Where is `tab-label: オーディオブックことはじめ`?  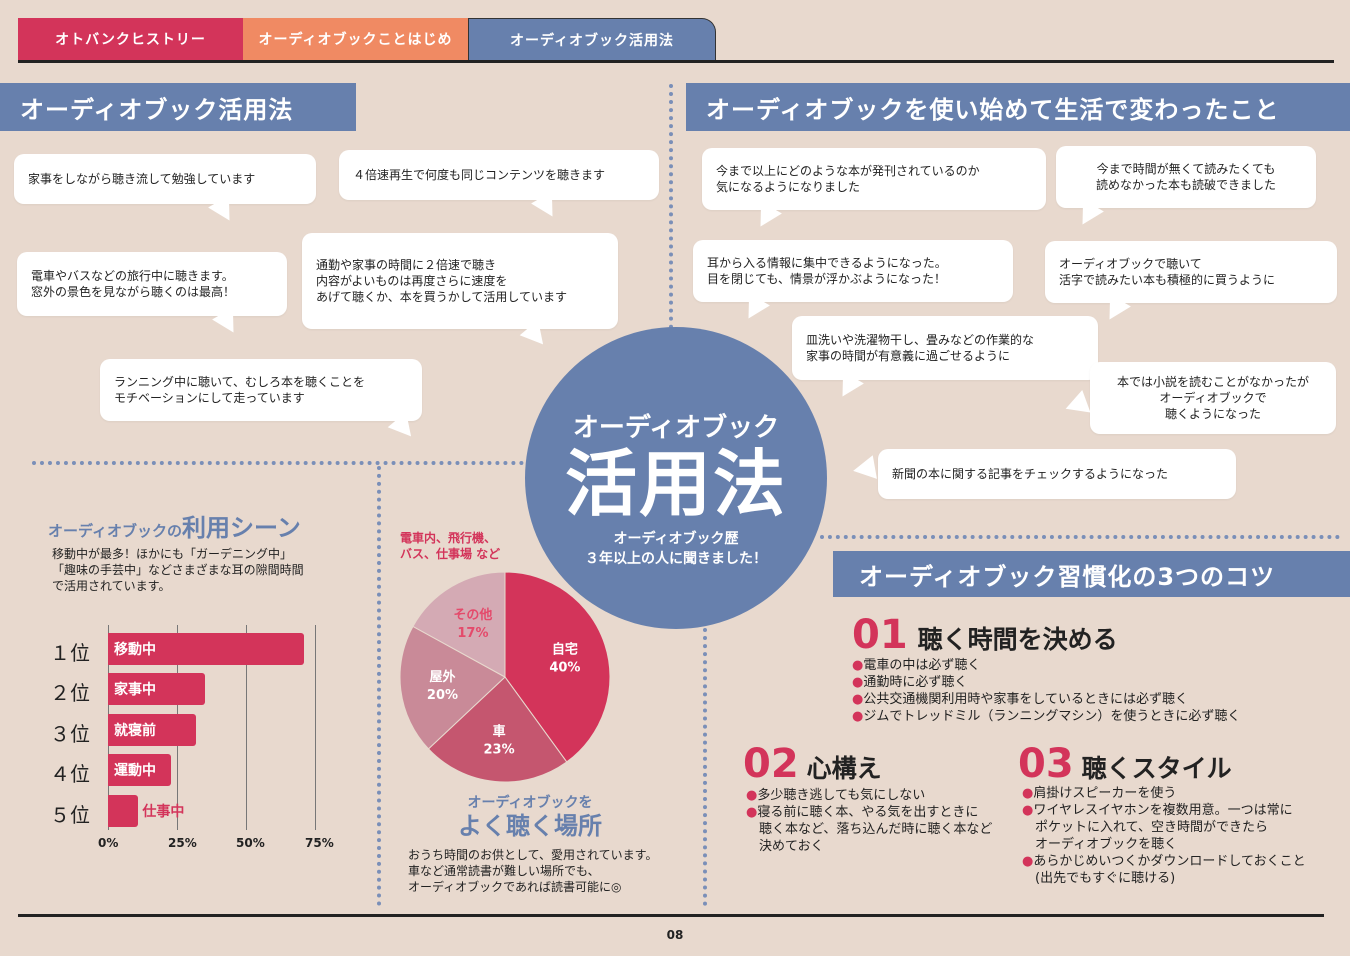 tab-label: オーディオブックことはじめ is located at coordinates (355, 40).